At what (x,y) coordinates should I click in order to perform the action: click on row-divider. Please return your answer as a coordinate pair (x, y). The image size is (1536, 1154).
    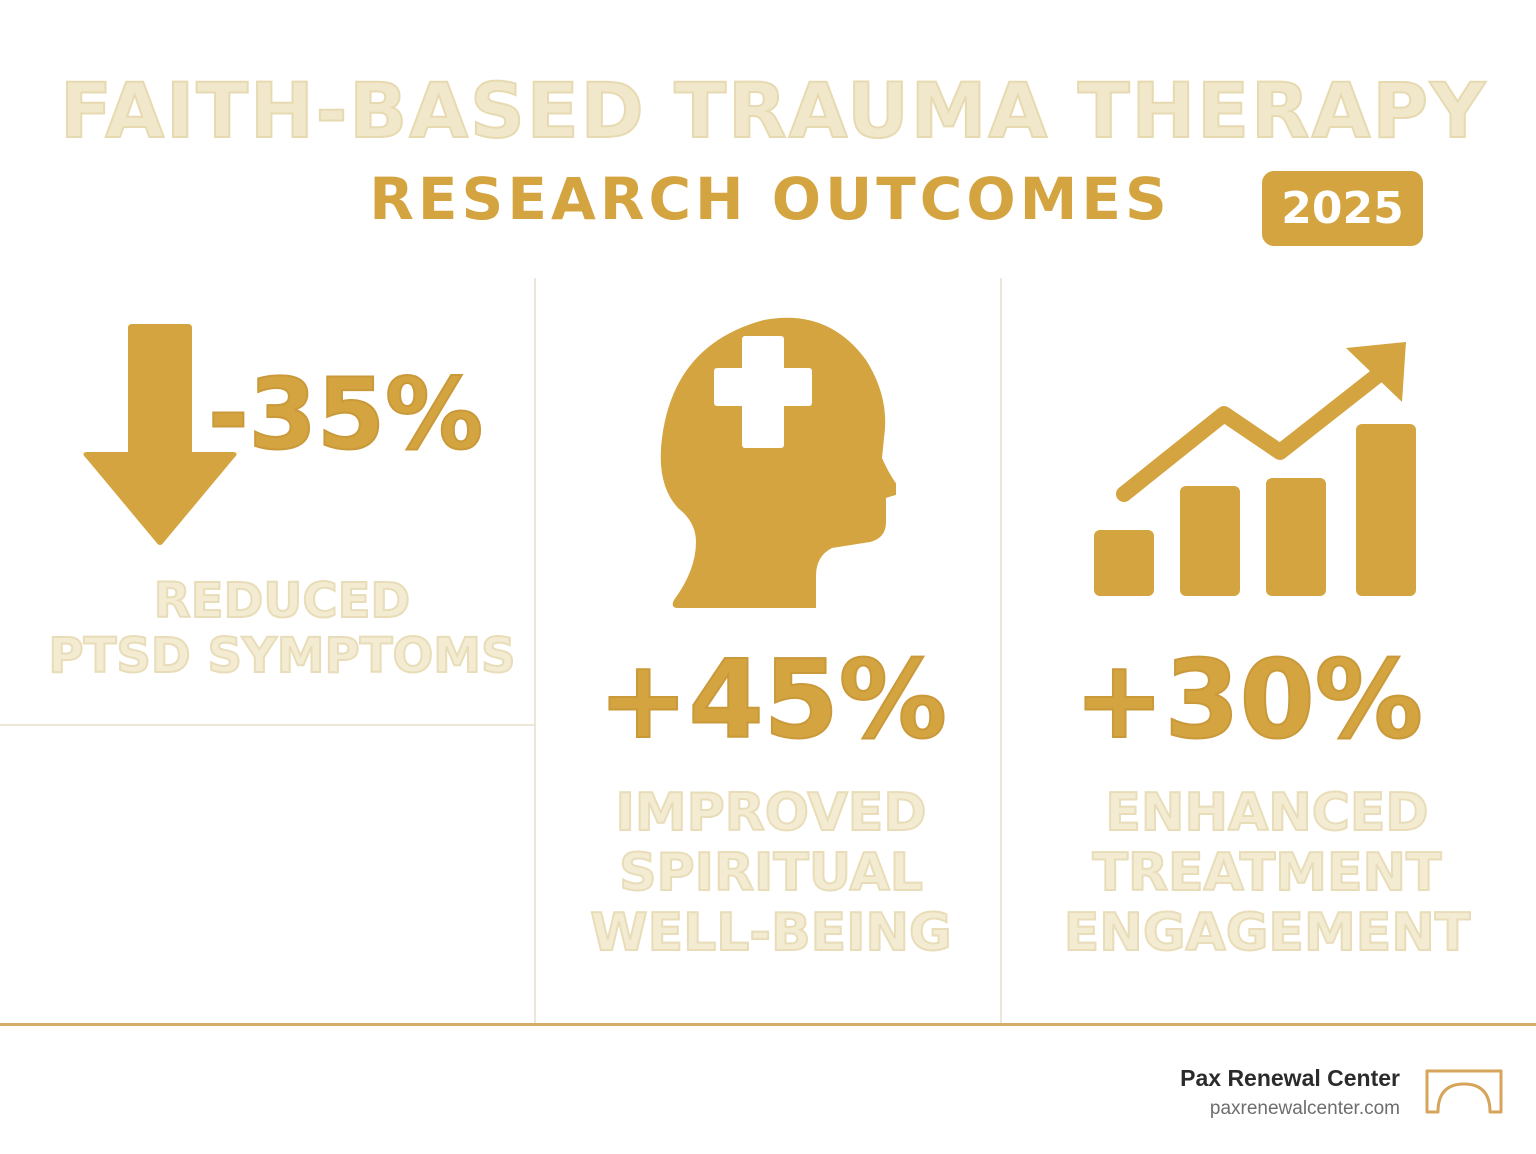
    Looking at the image, I should click on (267, 725).